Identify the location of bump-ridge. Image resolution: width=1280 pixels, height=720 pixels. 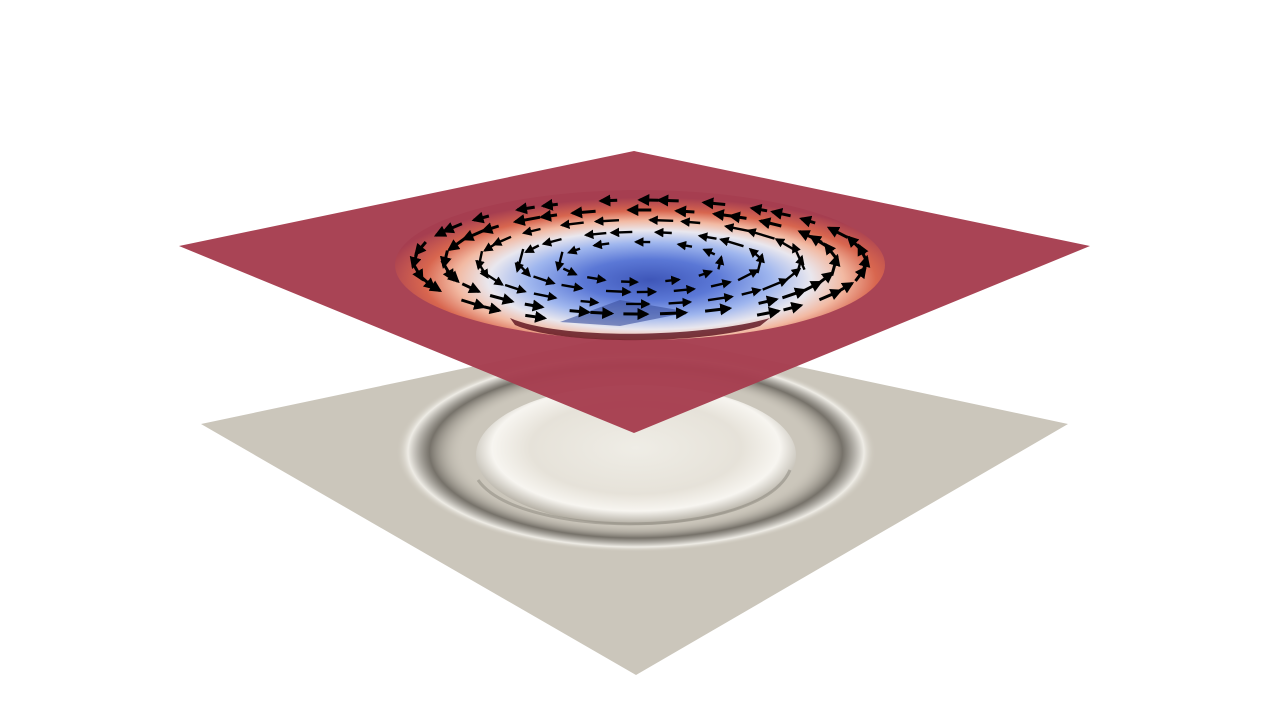
(634, 497).